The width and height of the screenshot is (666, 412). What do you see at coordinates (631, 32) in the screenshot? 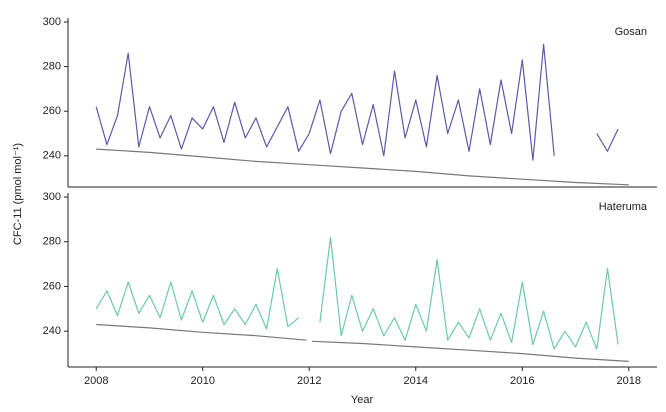
I see `panel-label: Gosan` at bounding box center [631, 32].